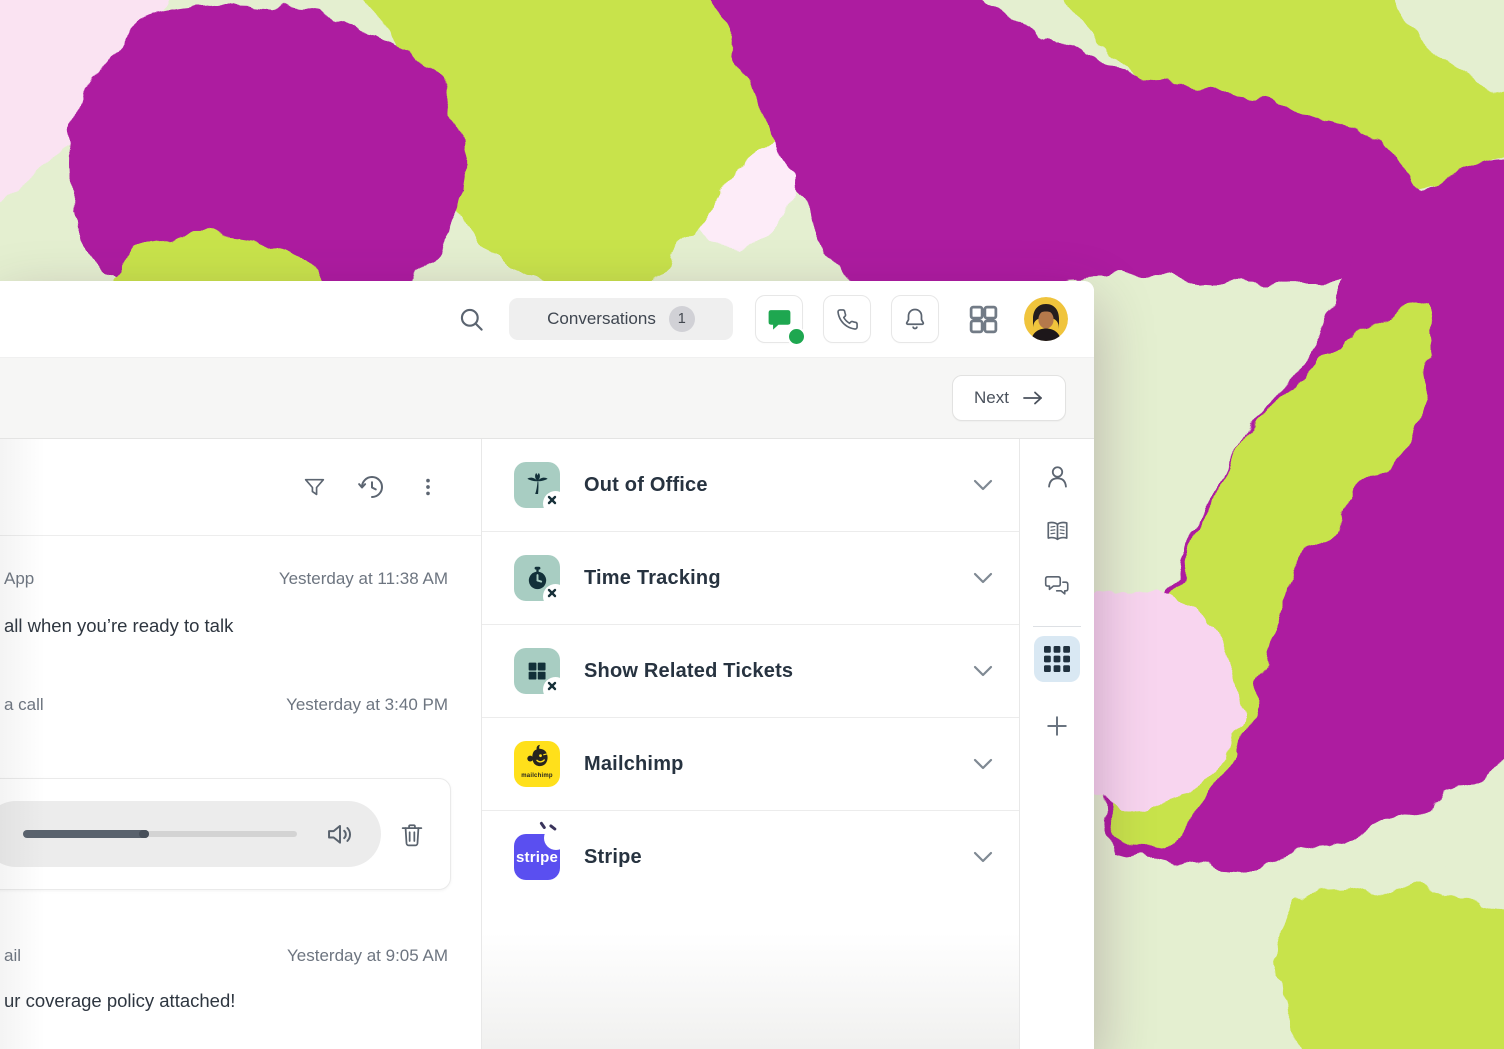  I want to click on rail-apps-grid-icon-active, so click(1057, 659).